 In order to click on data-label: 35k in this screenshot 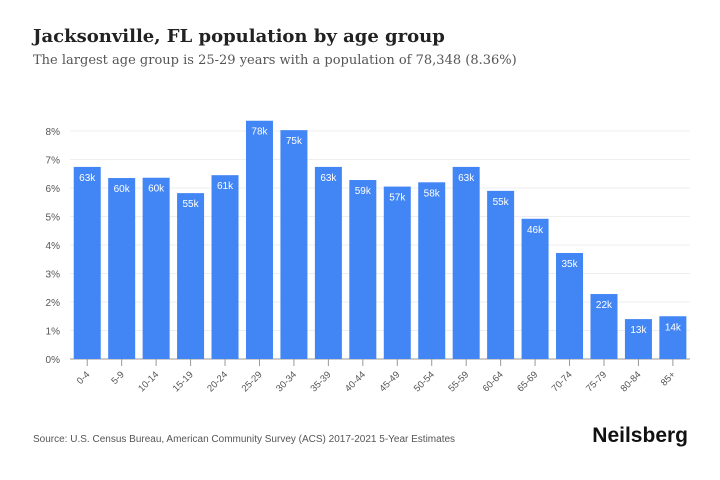, I will do `click(569, 264)`.